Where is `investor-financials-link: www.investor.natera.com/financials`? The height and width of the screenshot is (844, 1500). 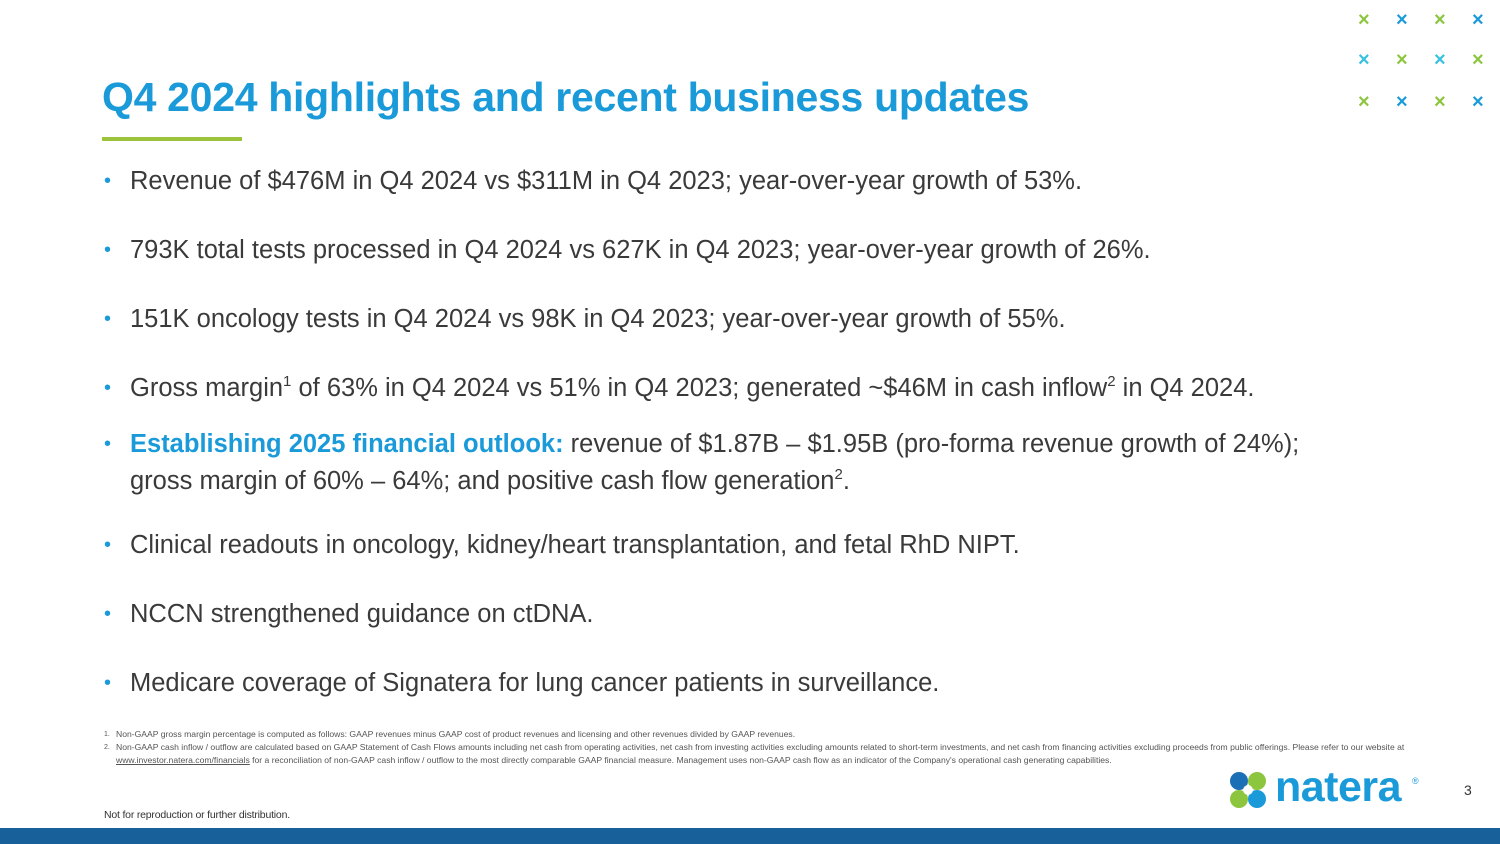
investor-financials-link: www.investor.natera.com/financials is located at coordinates (183, 760).